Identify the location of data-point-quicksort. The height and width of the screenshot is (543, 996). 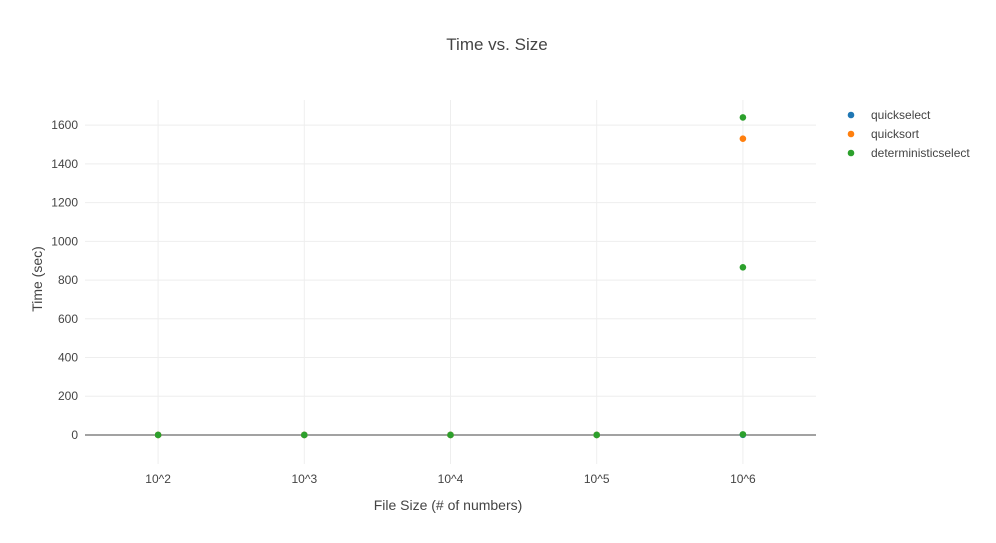
(743, 139).